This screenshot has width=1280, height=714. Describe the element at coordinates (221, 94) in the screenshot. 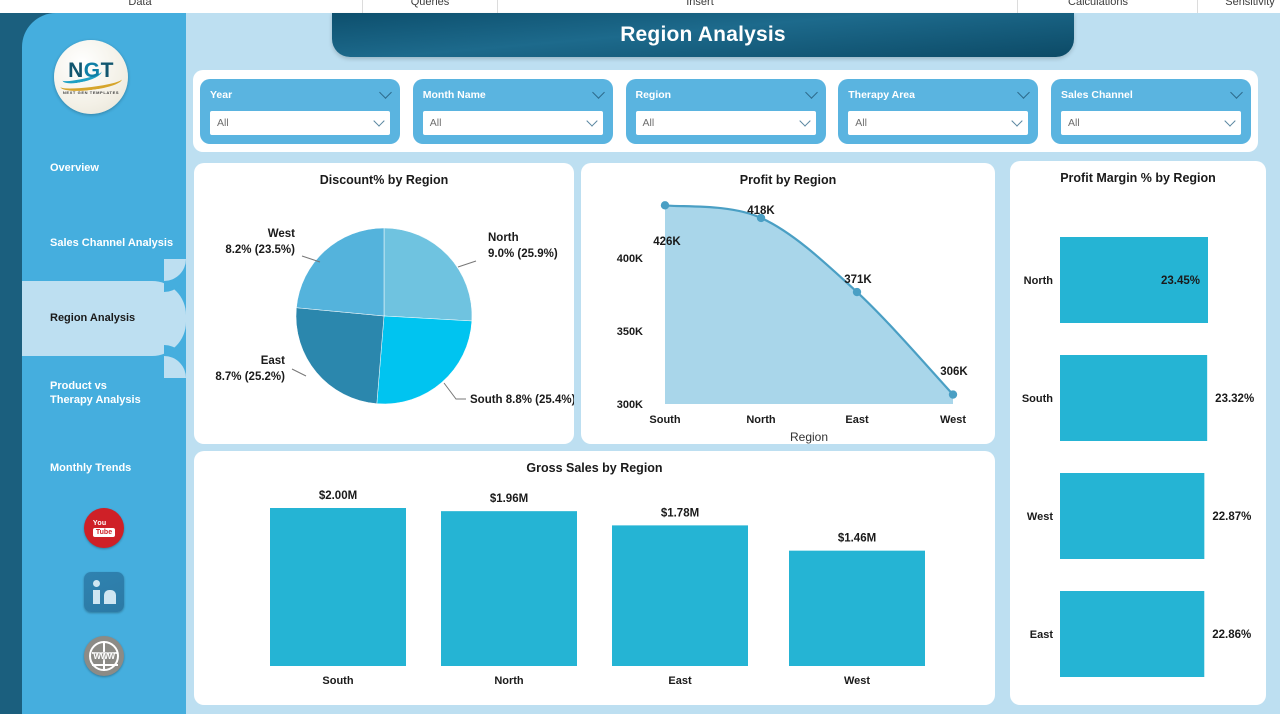

I see `slicer-title: Year` at that location.